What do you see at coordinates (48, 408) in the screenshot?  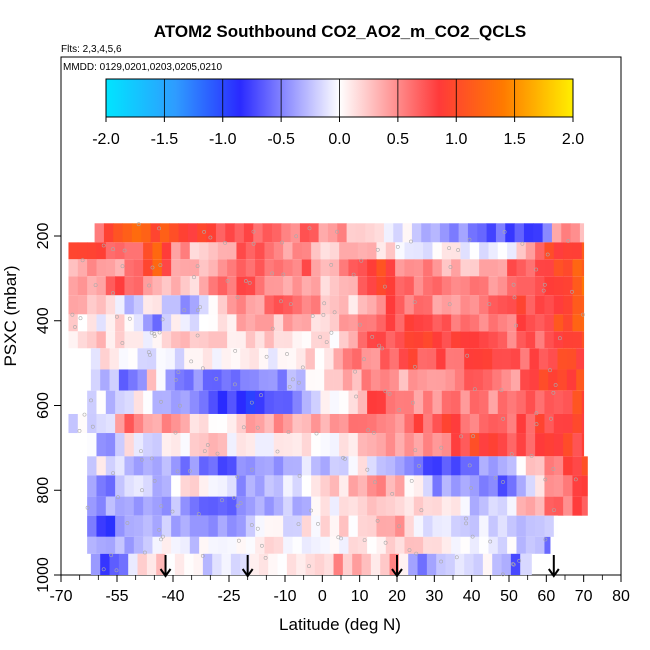 I see `y-axis: 200 400 600 800 1000` at bounding box center [48, 408].